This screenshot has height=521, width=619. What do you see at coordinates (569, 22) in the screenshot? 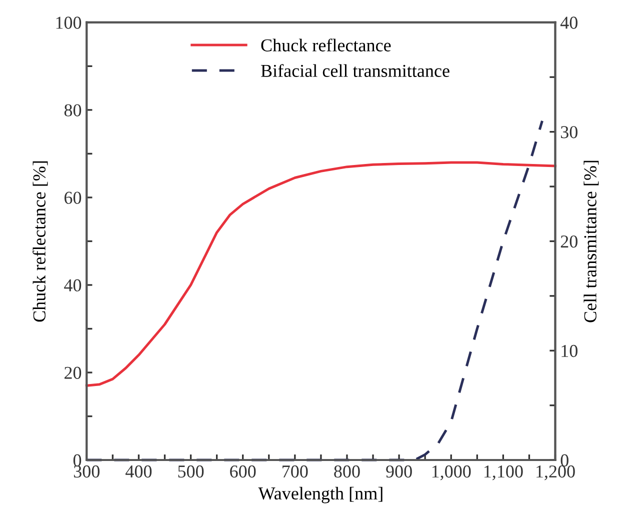
I see `y2-tick-label: 40` at bounding box center [569, 22].